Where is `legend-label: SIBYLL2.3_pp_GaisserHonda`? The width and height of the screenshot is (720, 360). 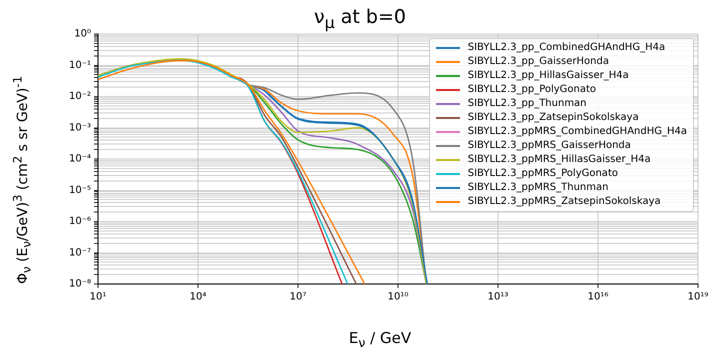 legend-label: SIBYLL2.3_pp_GaisserHonda is located at coordinates (538, 62).